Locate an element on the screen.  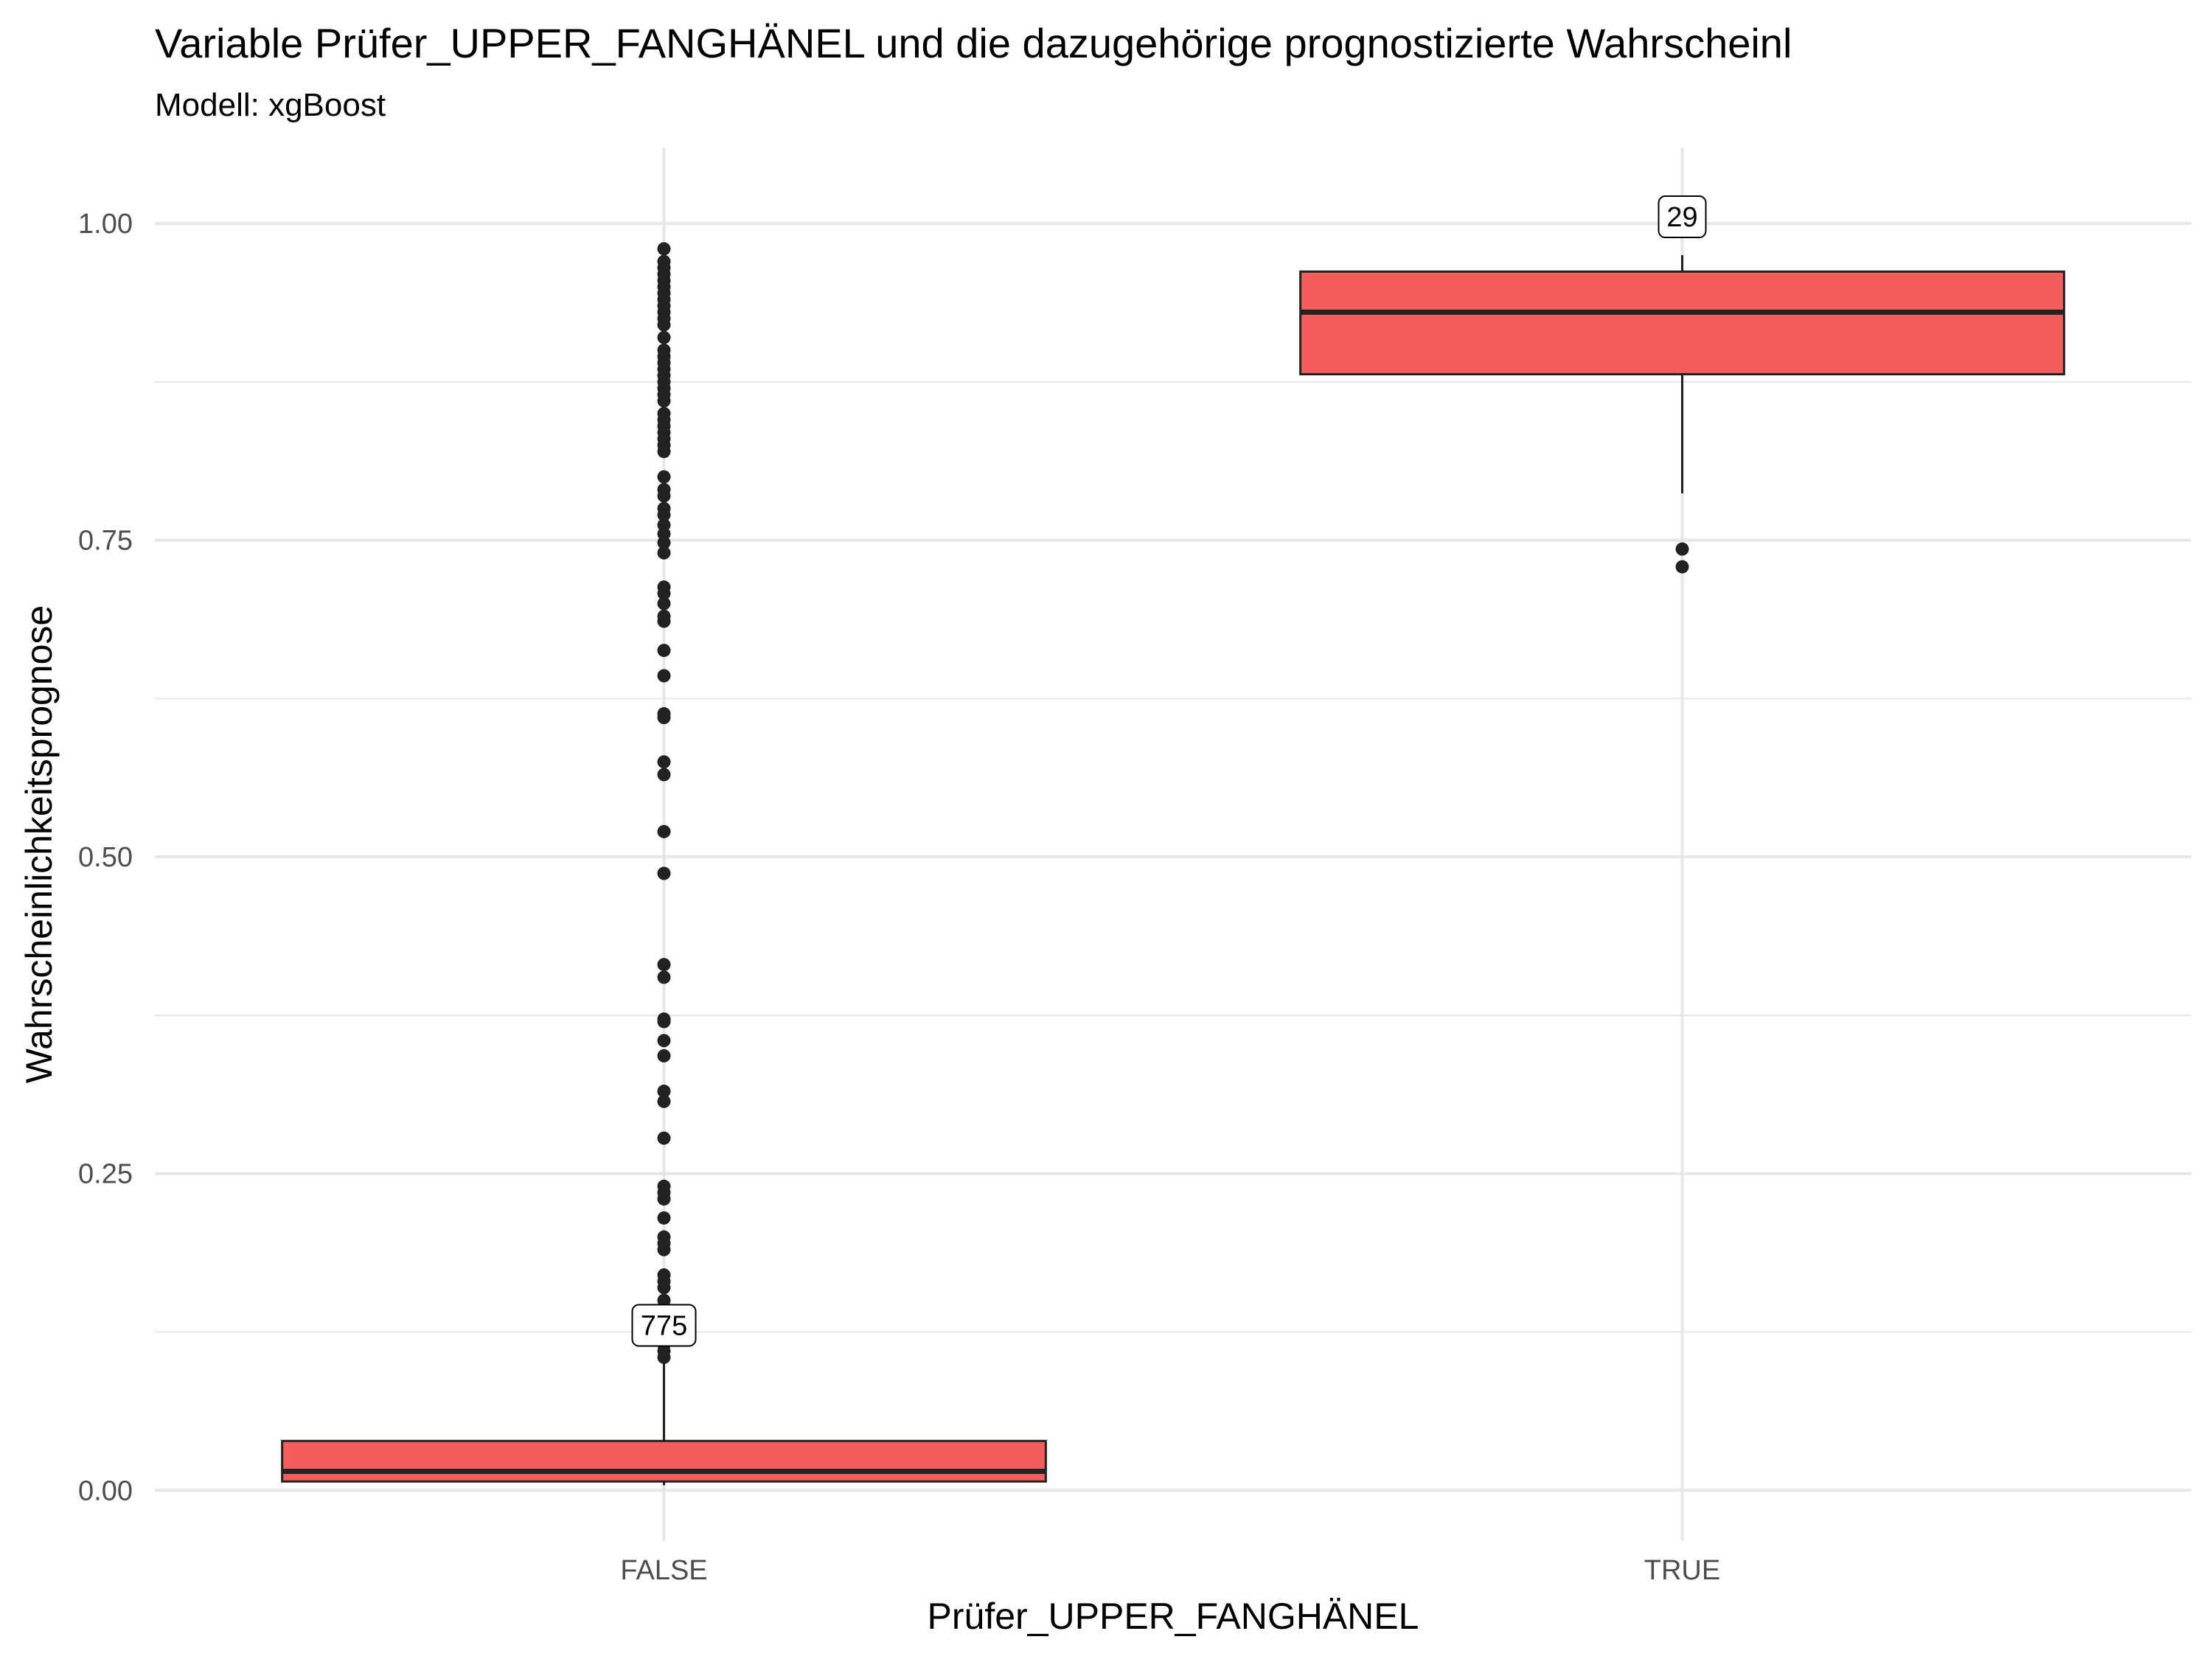
count-label: 775 is located at coordinates (664, 1325).